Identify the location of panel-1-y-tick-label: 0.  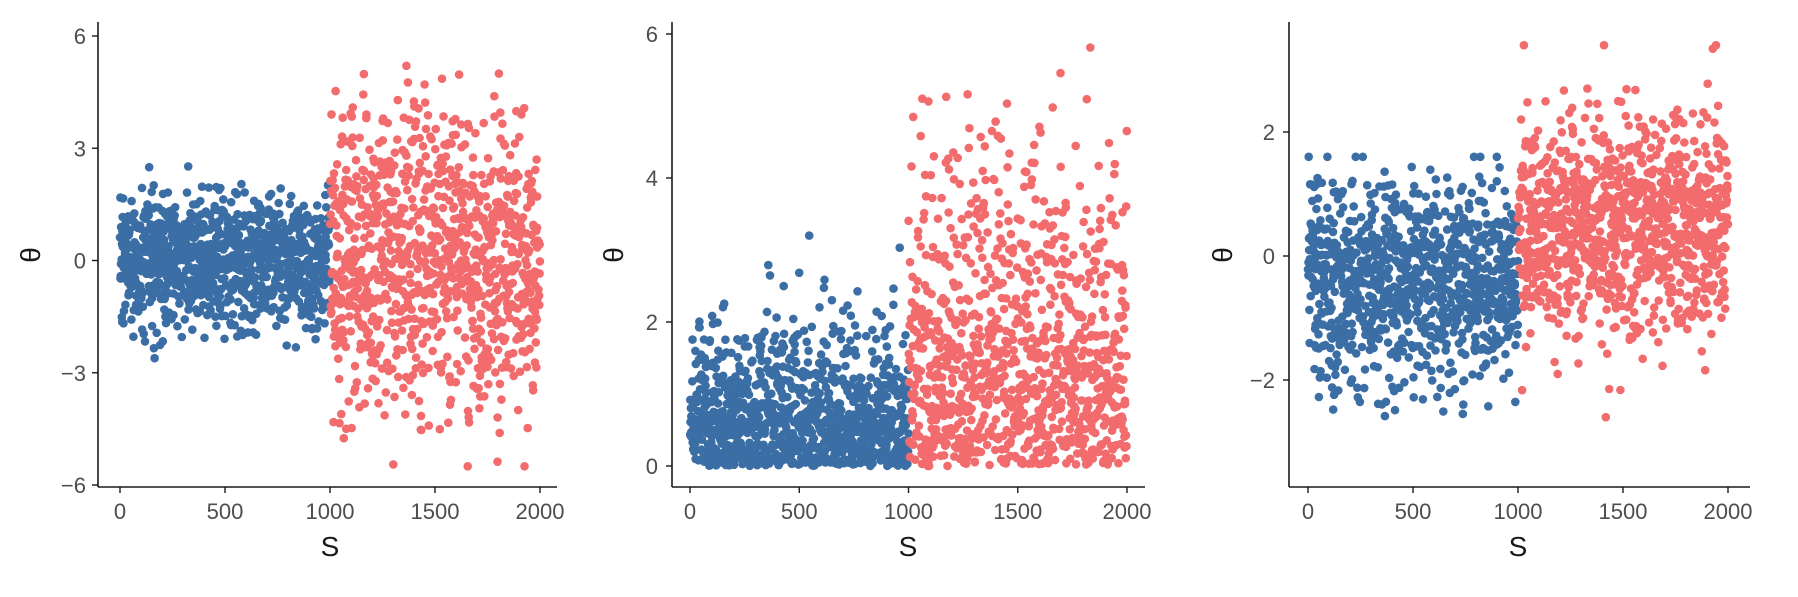
(80, 261).